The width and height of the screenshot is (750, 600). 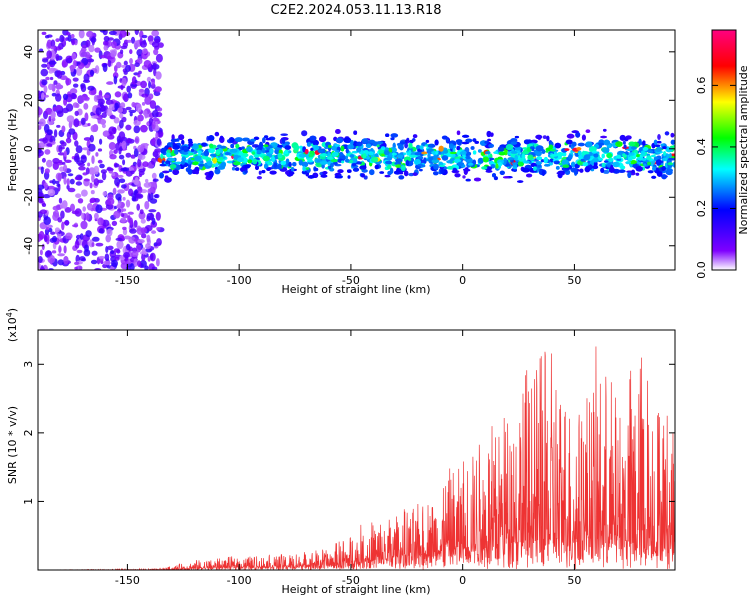 I want to click on colorbar-title: Normalized spectral amplitude, so click(x=743, y=149).